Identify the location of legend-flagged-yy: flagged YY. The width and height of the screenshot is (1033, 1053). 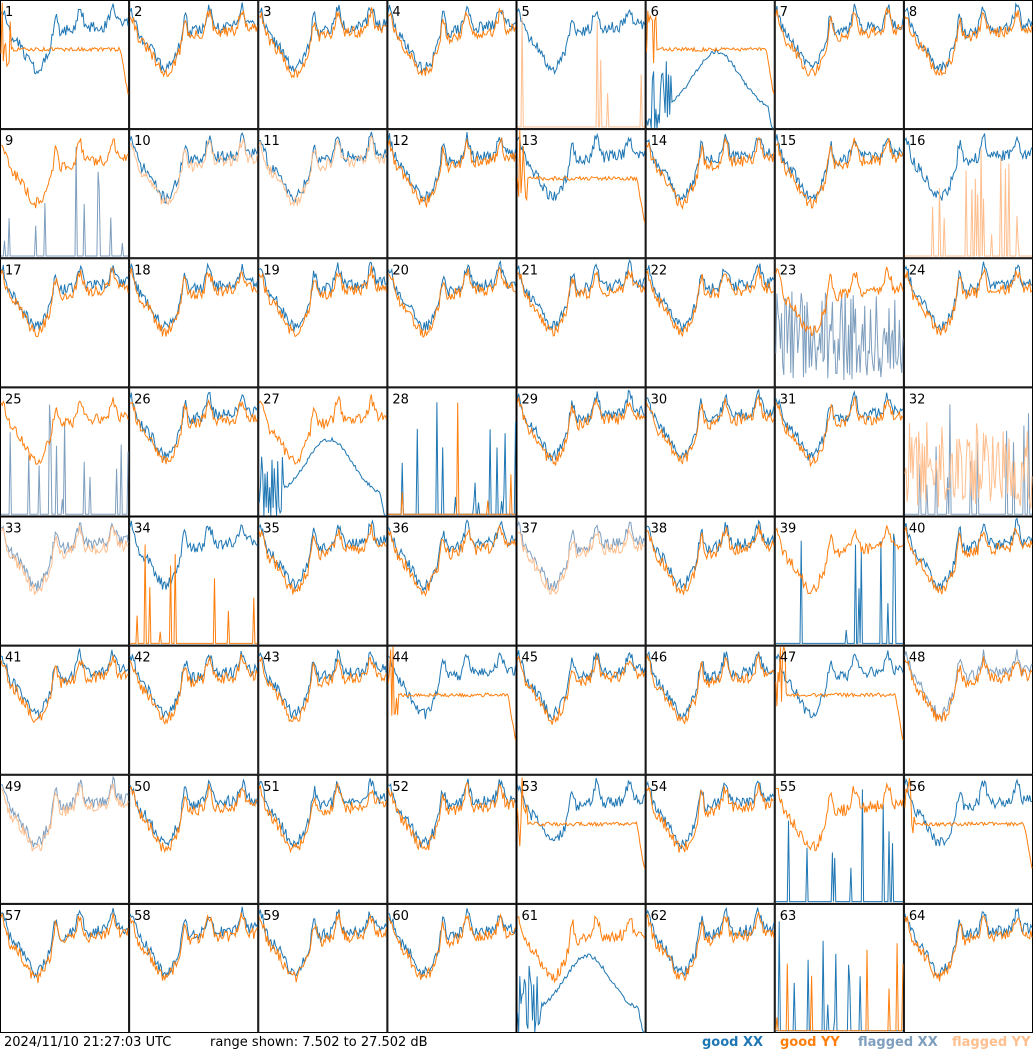
(991, 1042).